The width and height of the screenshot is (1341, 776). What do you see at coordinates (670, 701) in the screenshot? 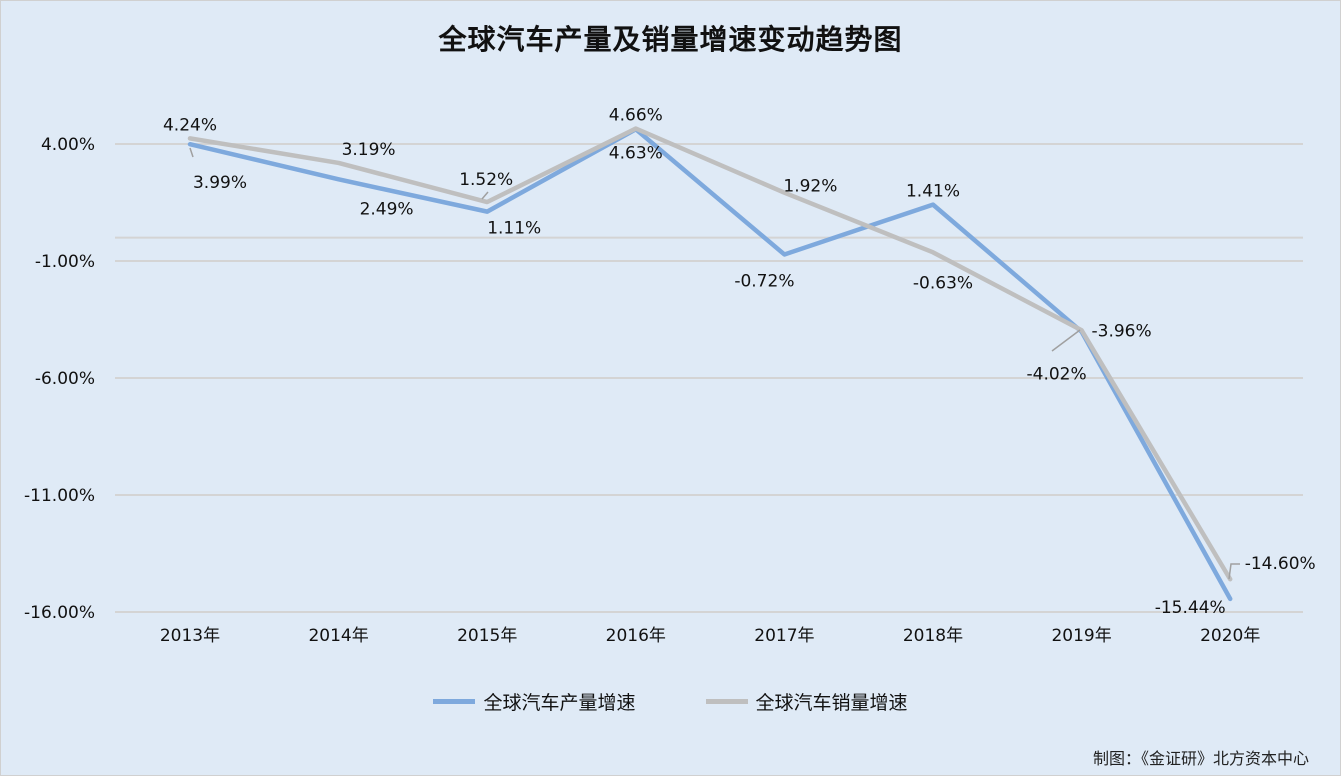
I see `legend: 全球汽车产量增速 全球汽车销量增速` at bounding box center [670, 701].